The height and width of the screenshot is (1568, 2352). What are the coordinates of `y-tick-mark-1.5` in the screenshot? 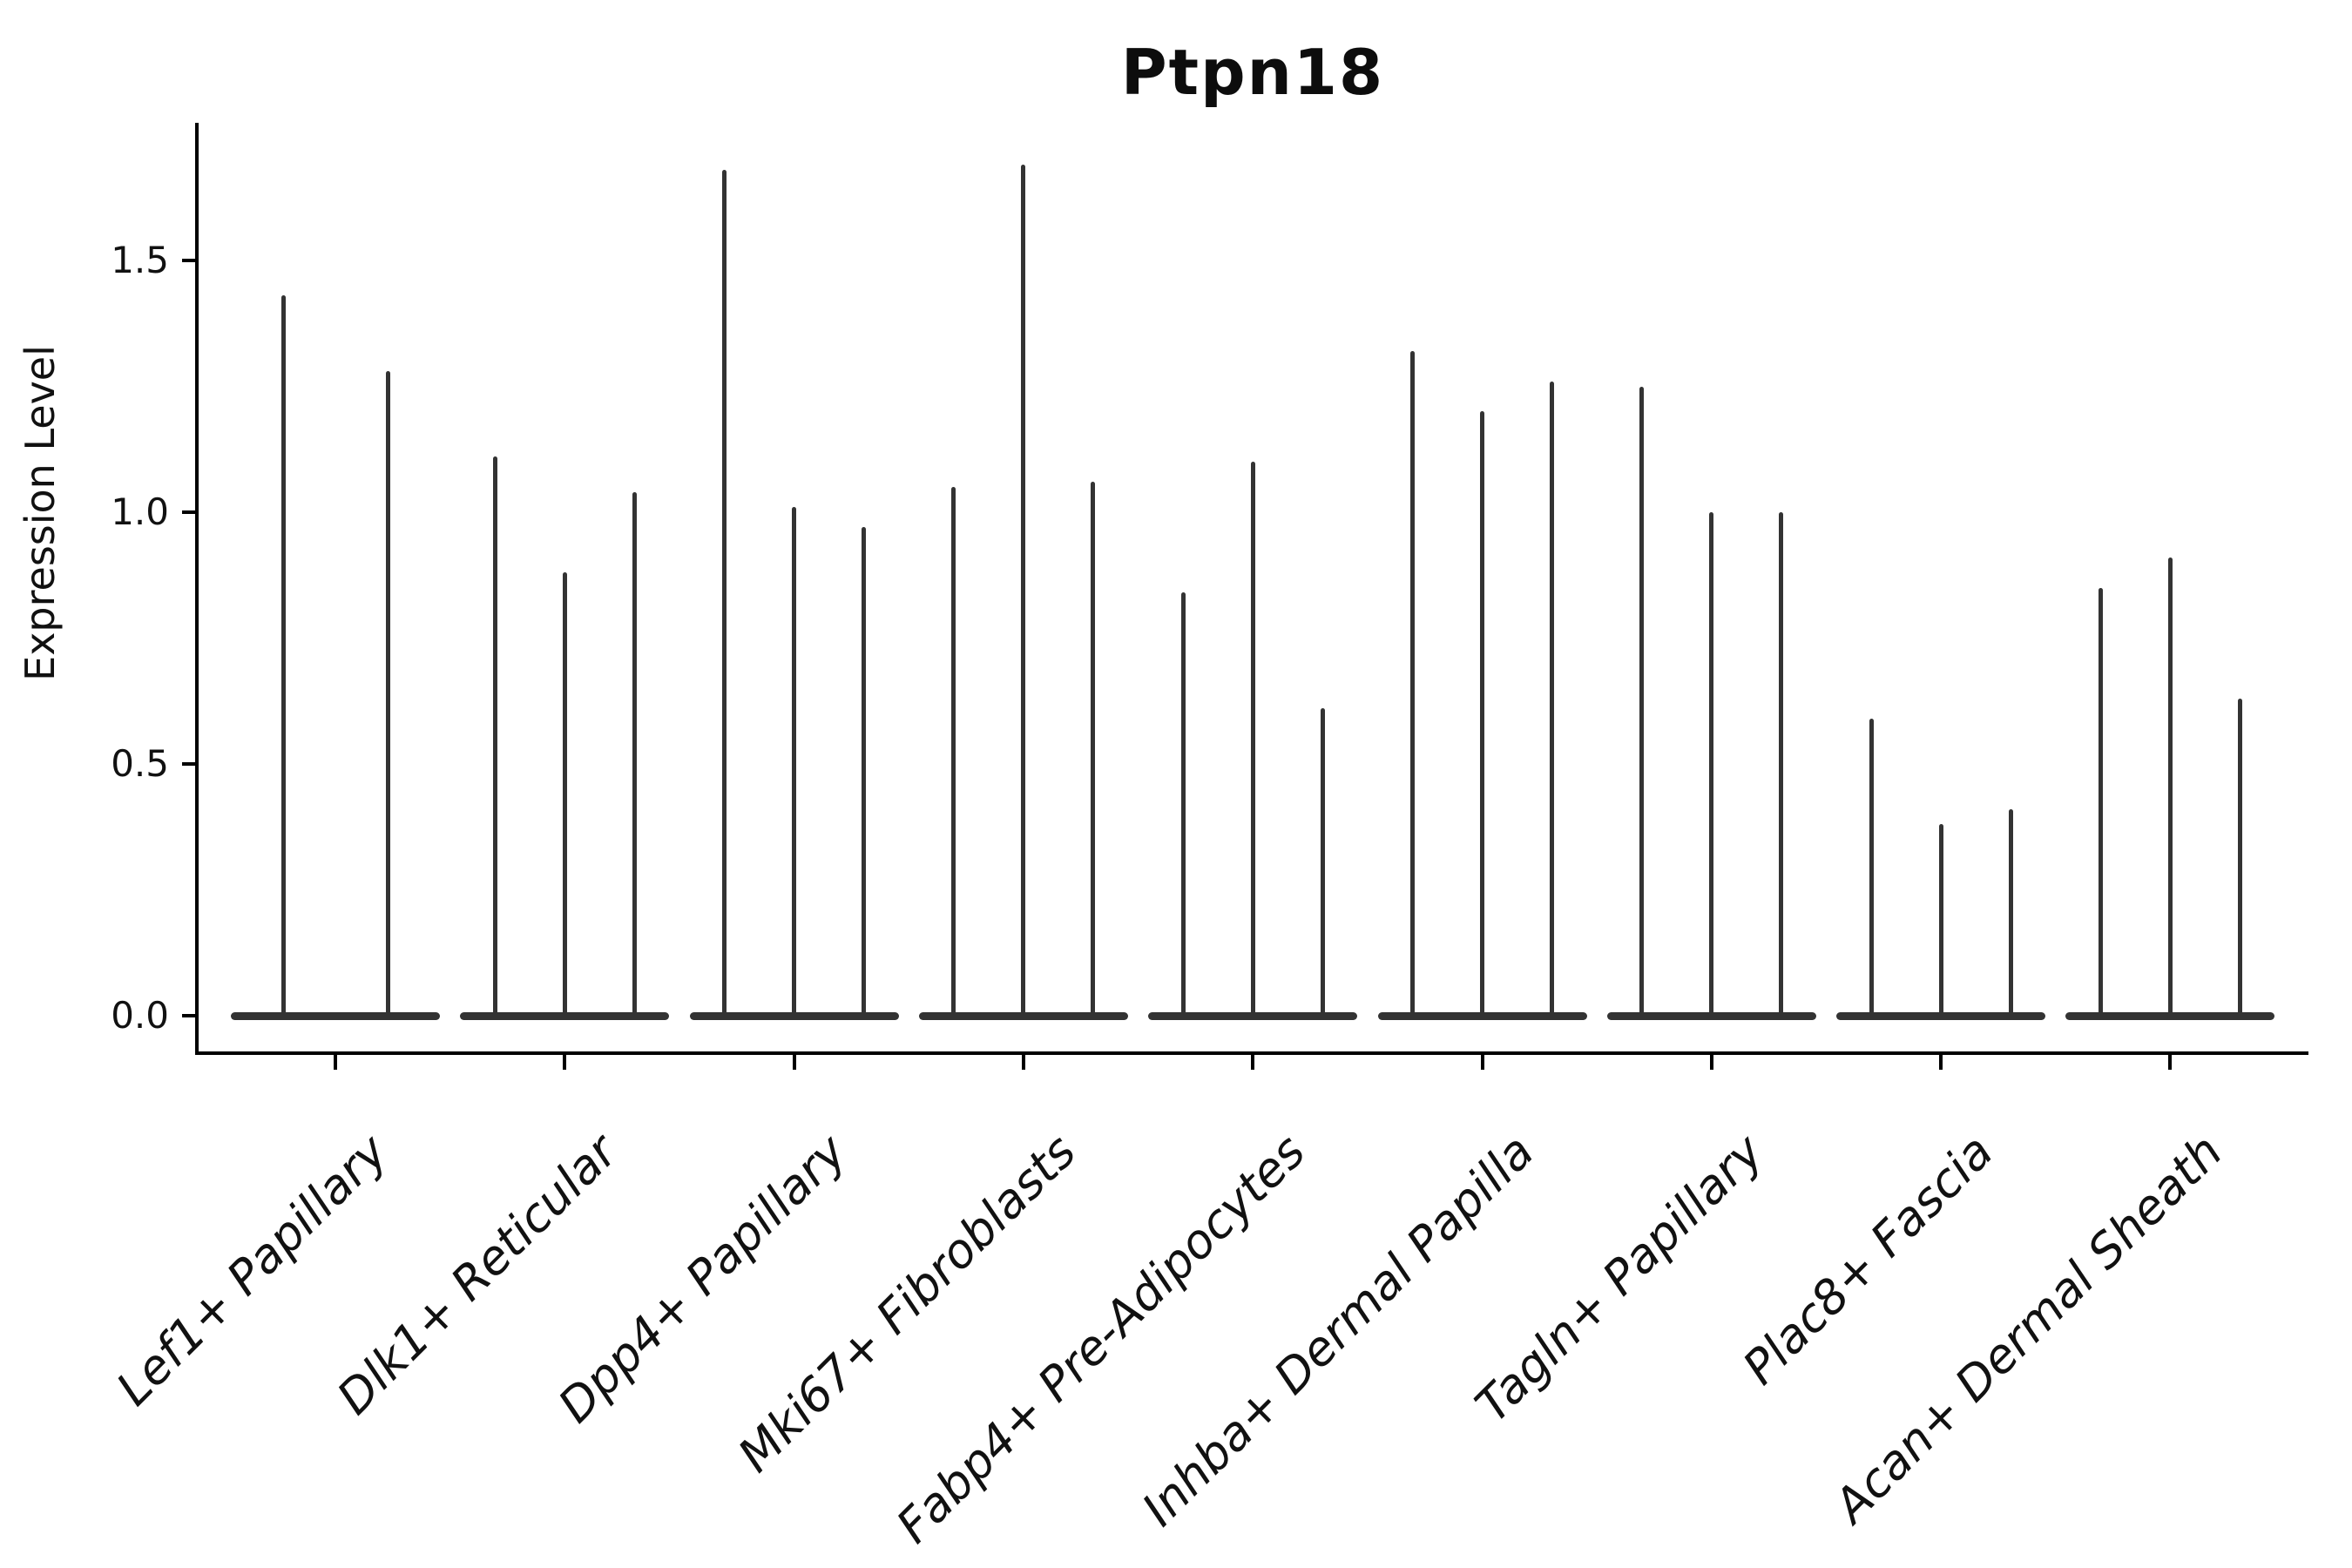 It's located at (189, 260).